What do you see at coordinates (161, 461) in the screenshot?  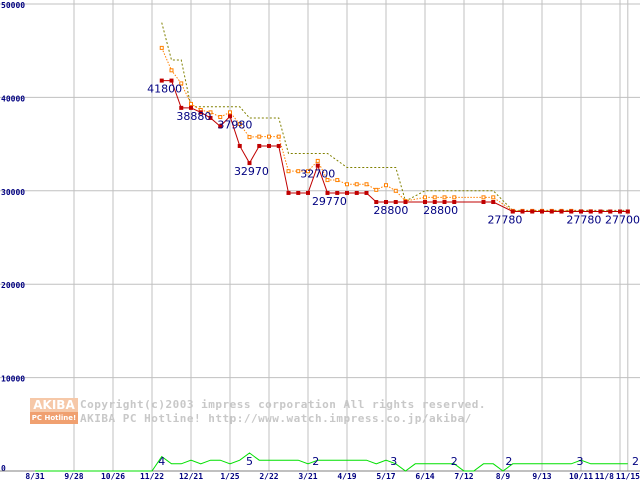 I see `count-label: 4` at bounding box center [161, 461].